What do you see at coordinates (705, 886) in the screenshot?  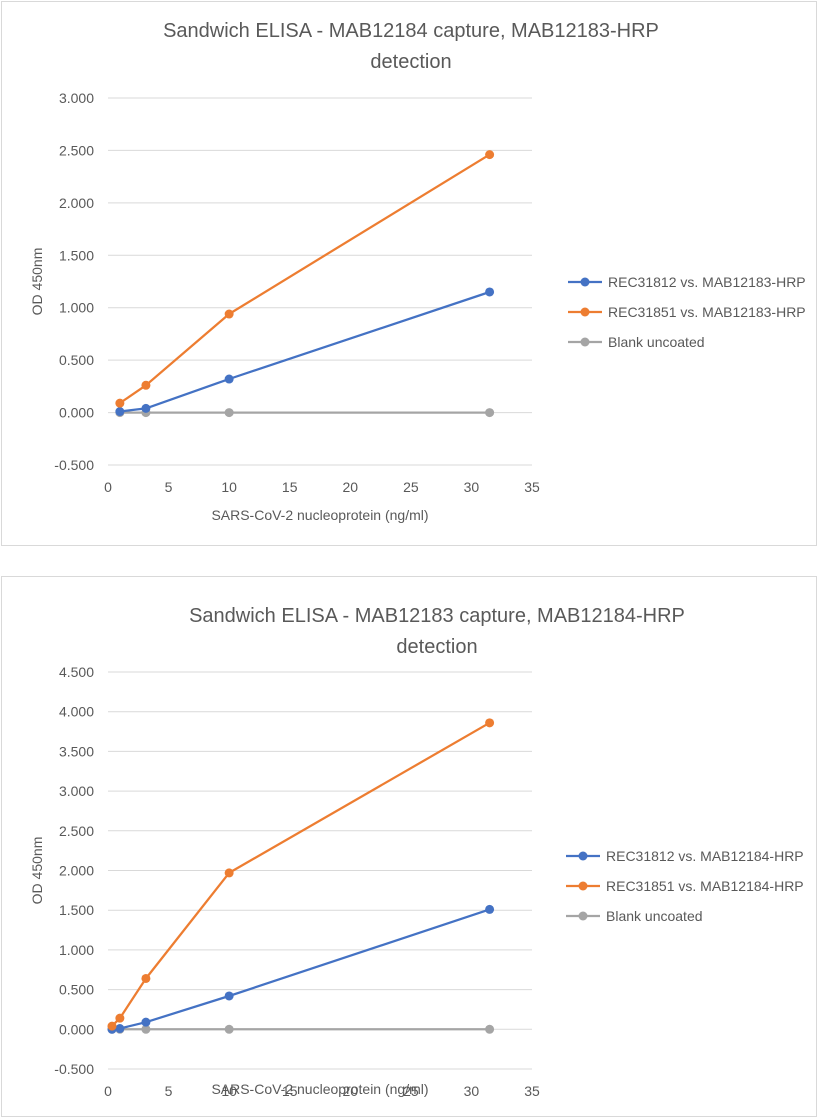 I see `legend-label-2: REC31851 vs. MAB12184-HRP` at bounding box center [705, 886].